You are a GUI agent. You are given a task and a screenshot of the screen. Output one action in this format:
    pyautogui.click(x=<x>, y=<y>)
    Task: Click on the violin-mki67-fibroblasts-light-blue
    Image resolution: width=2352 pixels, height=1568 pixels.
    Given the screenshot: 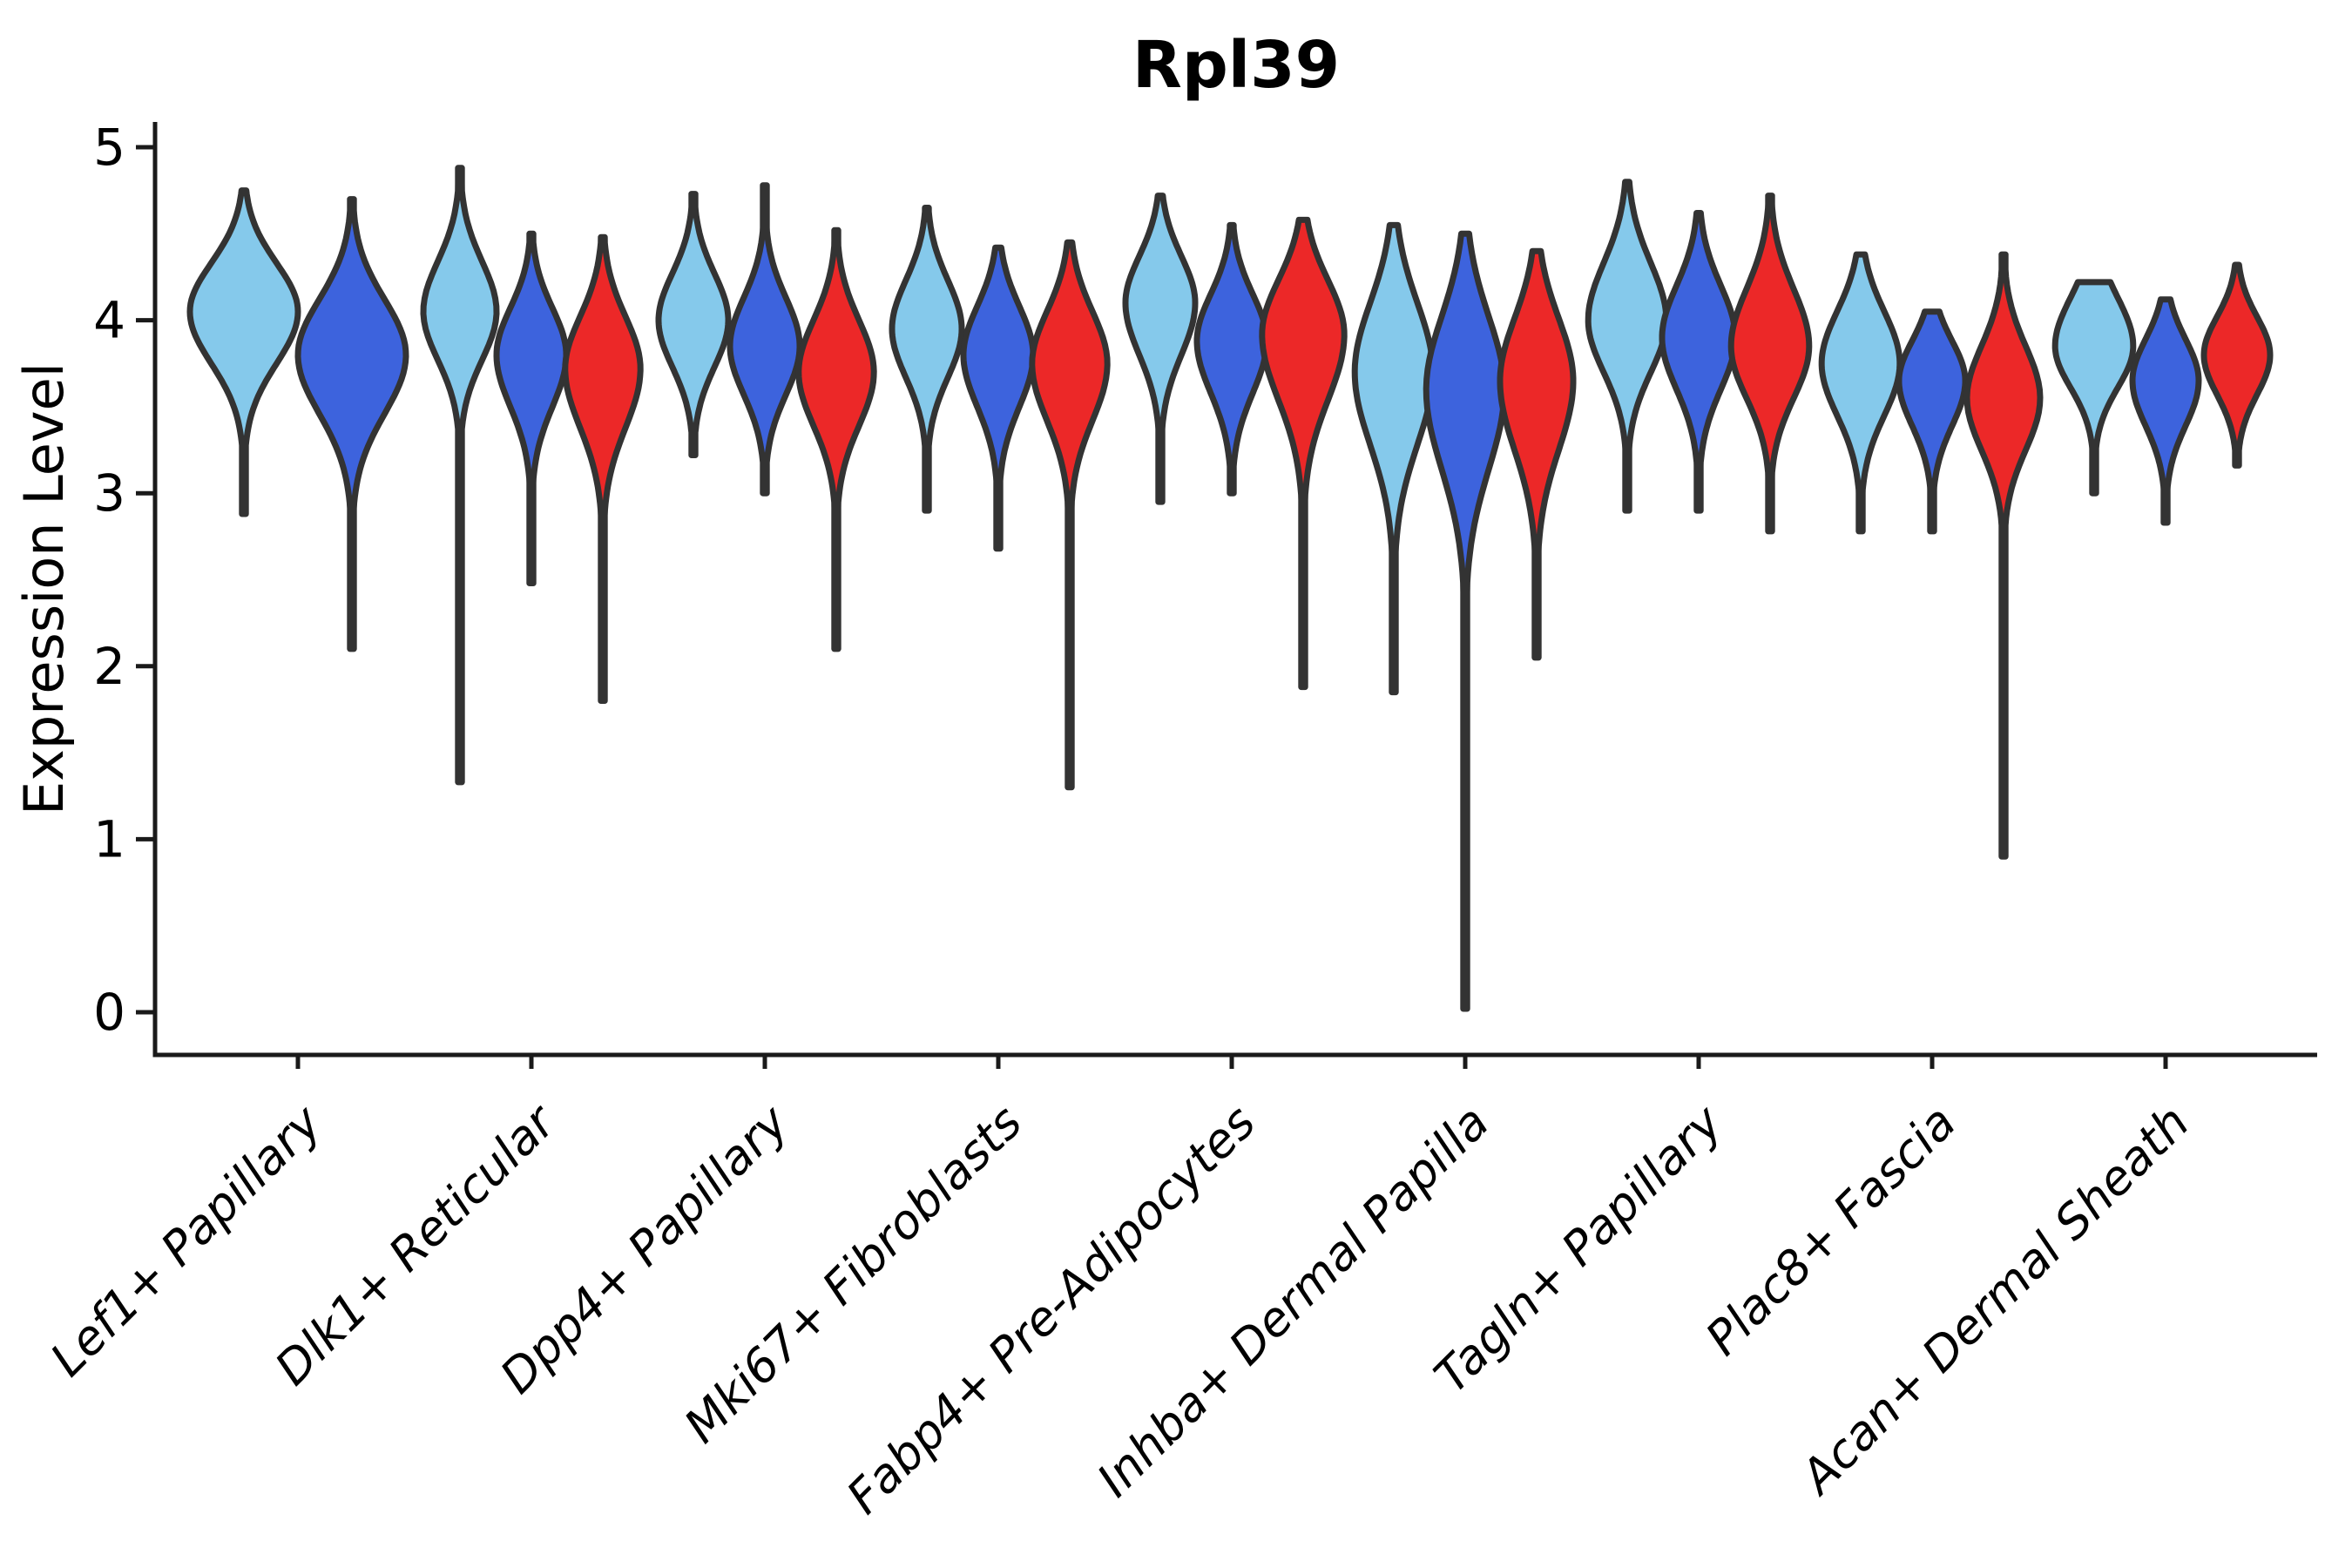 What is the action you would take?
    pyautogui.click(x=927, y=359)
    